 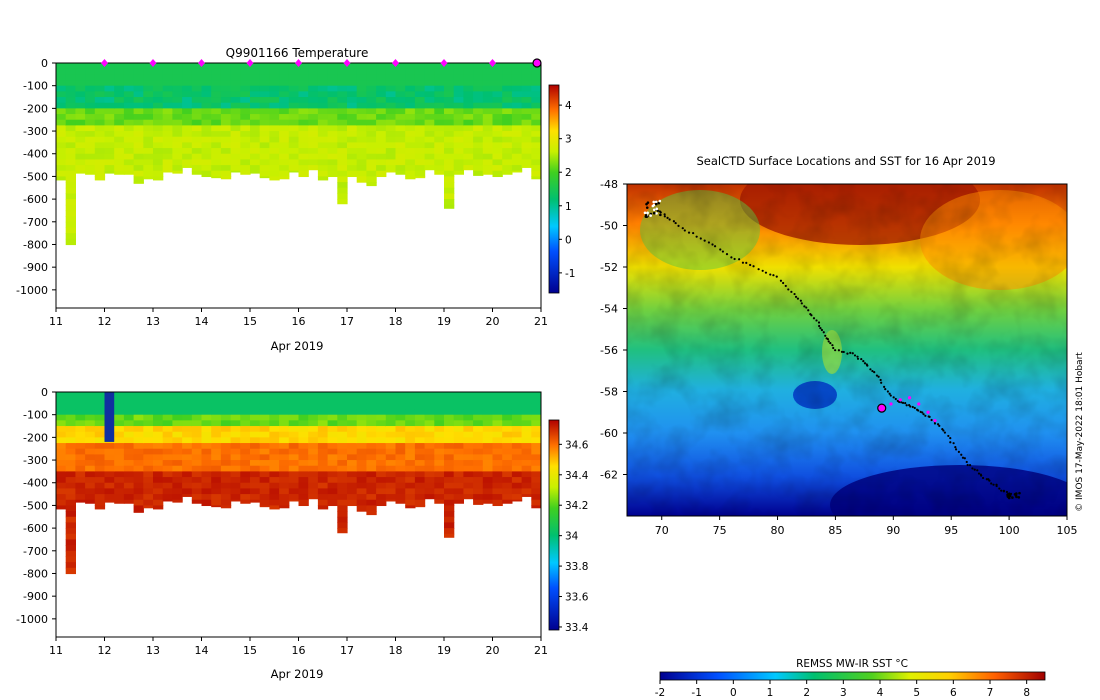 I want to click on map-x-tick-label: 100, so click(x=1009, y=530).